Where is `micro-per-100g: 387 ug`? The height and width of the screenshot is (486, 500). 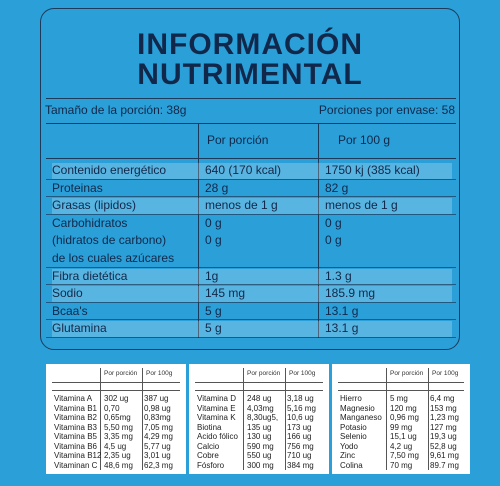
micro-per-100g: 387 ug is located at coordinates (156, 398).